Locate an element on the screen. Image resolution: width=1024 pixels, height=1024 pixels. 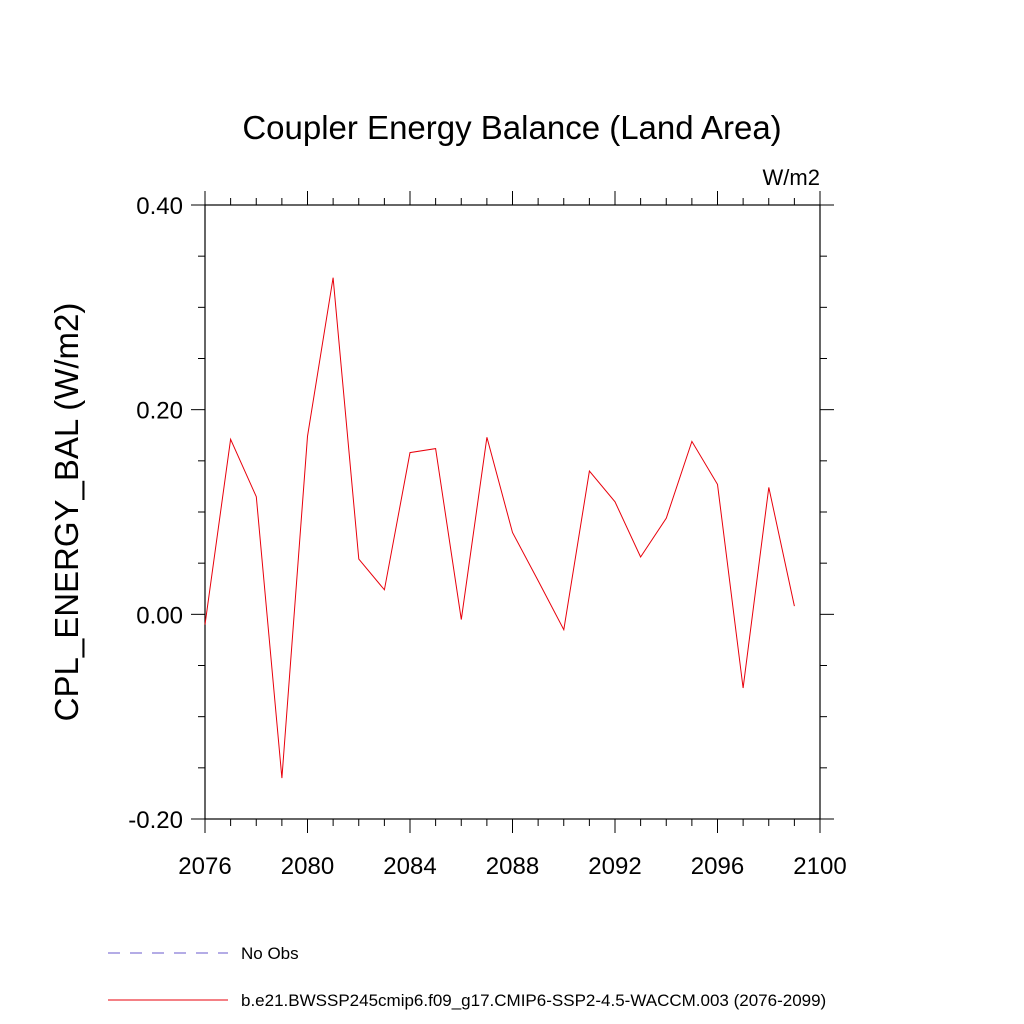
y-tick-label: 0.00 is located at coordinates (159, 615).